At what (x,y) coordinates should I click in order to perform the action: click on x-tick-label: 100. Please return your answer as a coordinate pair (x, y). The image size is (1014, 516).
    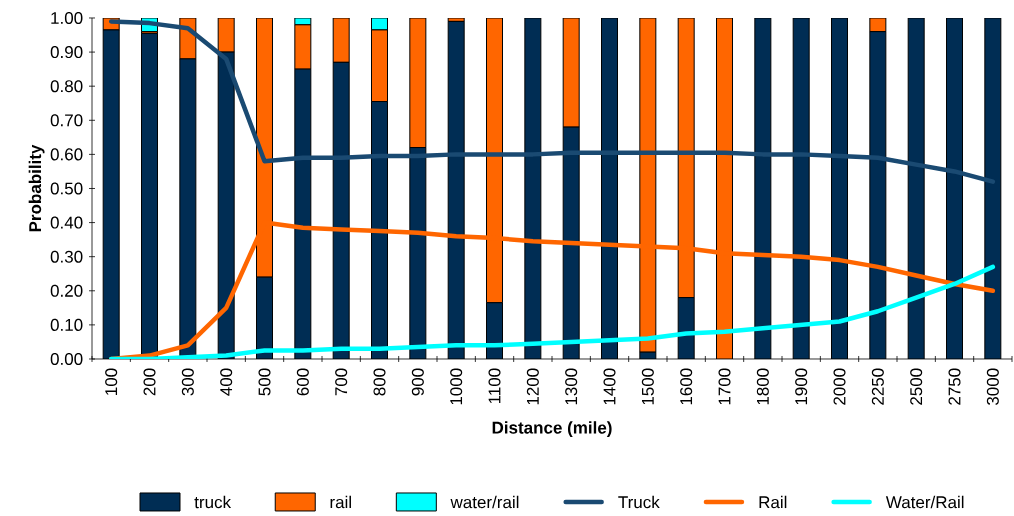
    Looking at the image, I should click on (111, 381).